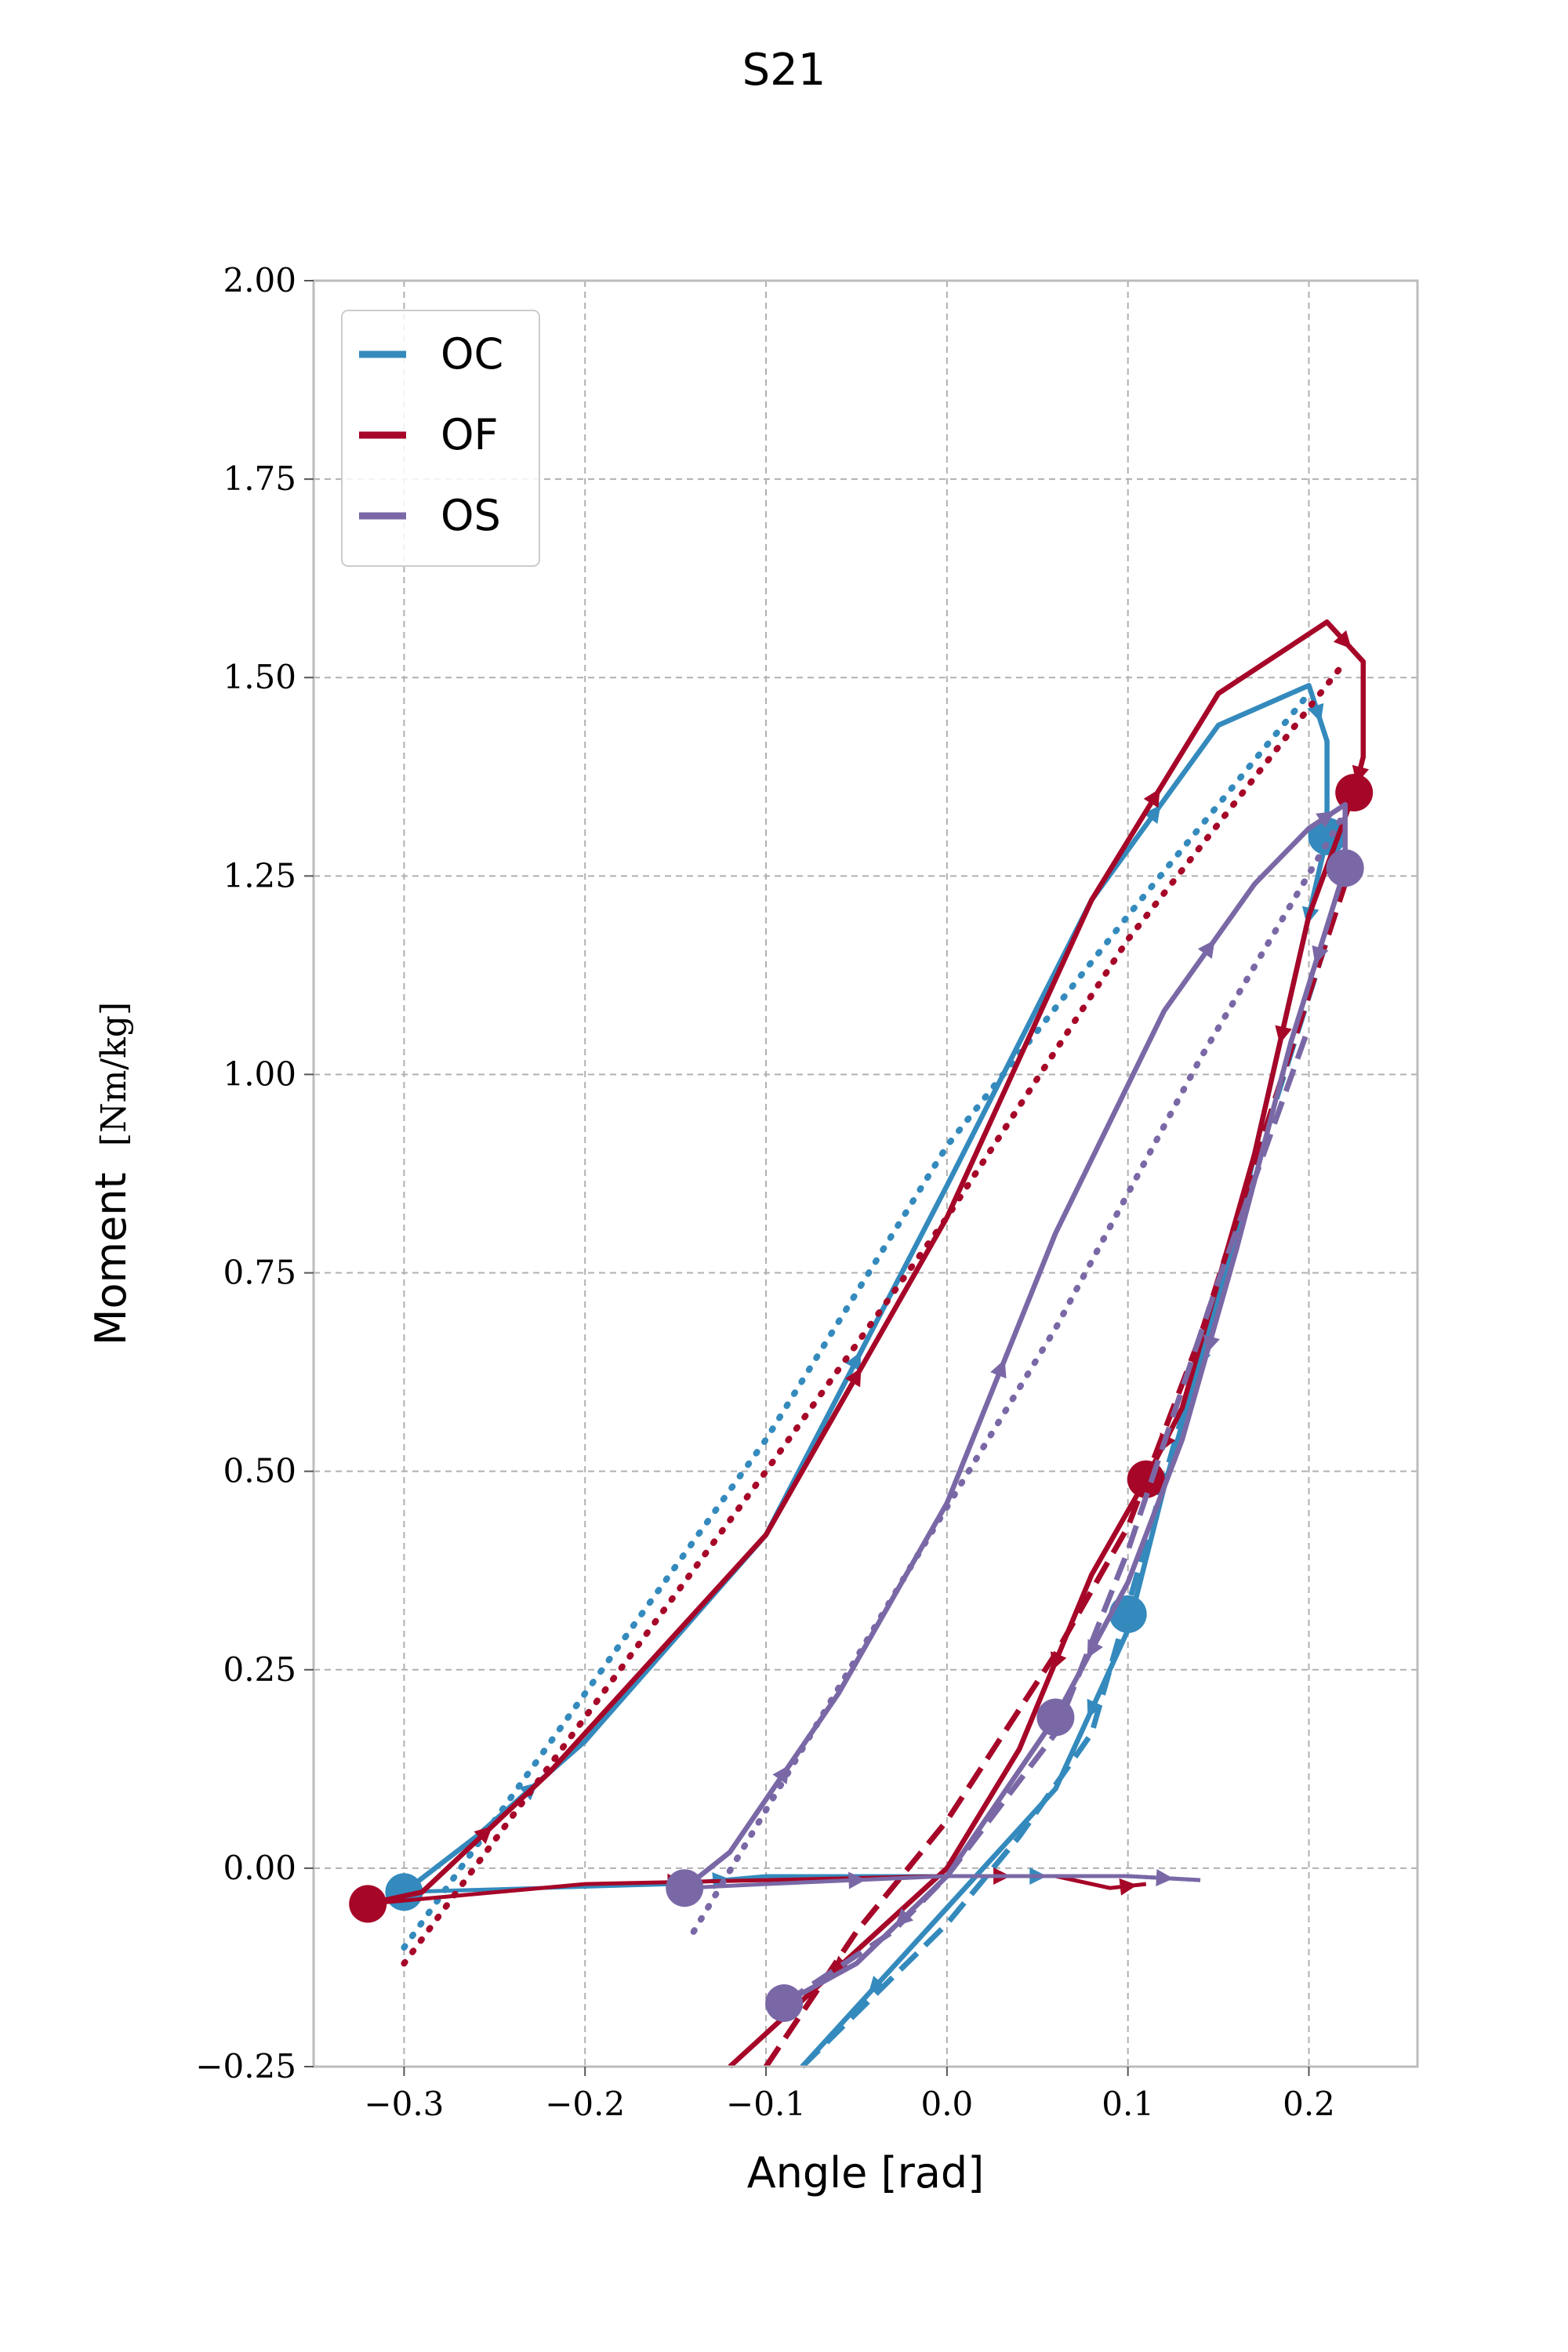  Describe the element at coordinates (472, 354) in the screenshot. I see `legend-label-oc: OC` at that location.